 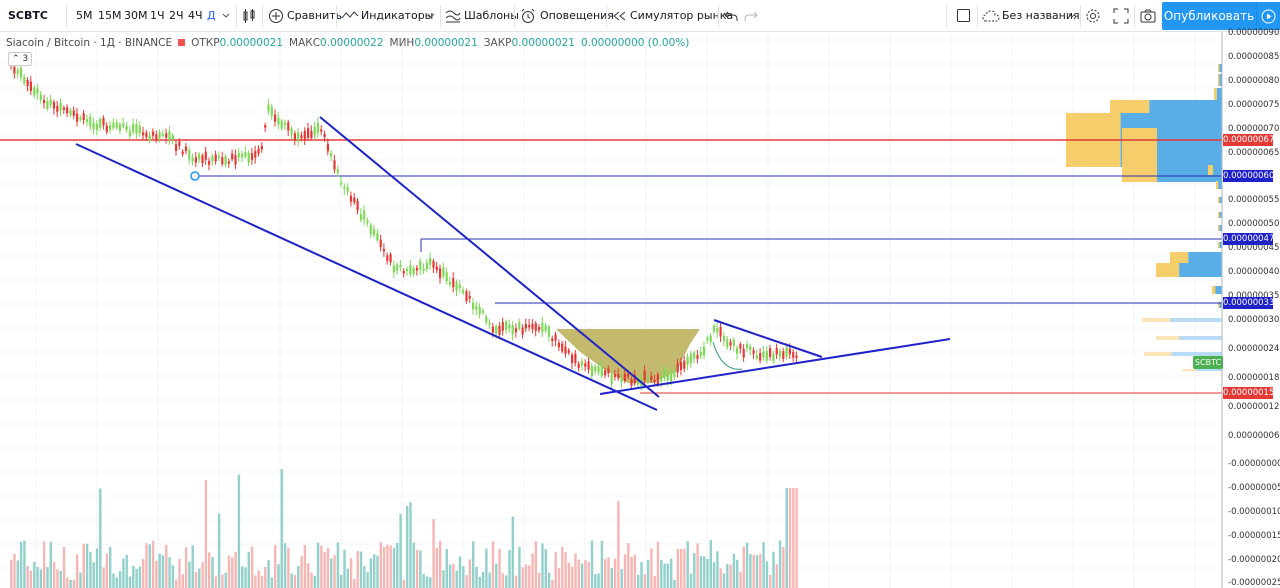 What do you see at coordinates (211, 15) in the screenshot?
I see `interval-1d: Д` at bounding box center [211, 15].